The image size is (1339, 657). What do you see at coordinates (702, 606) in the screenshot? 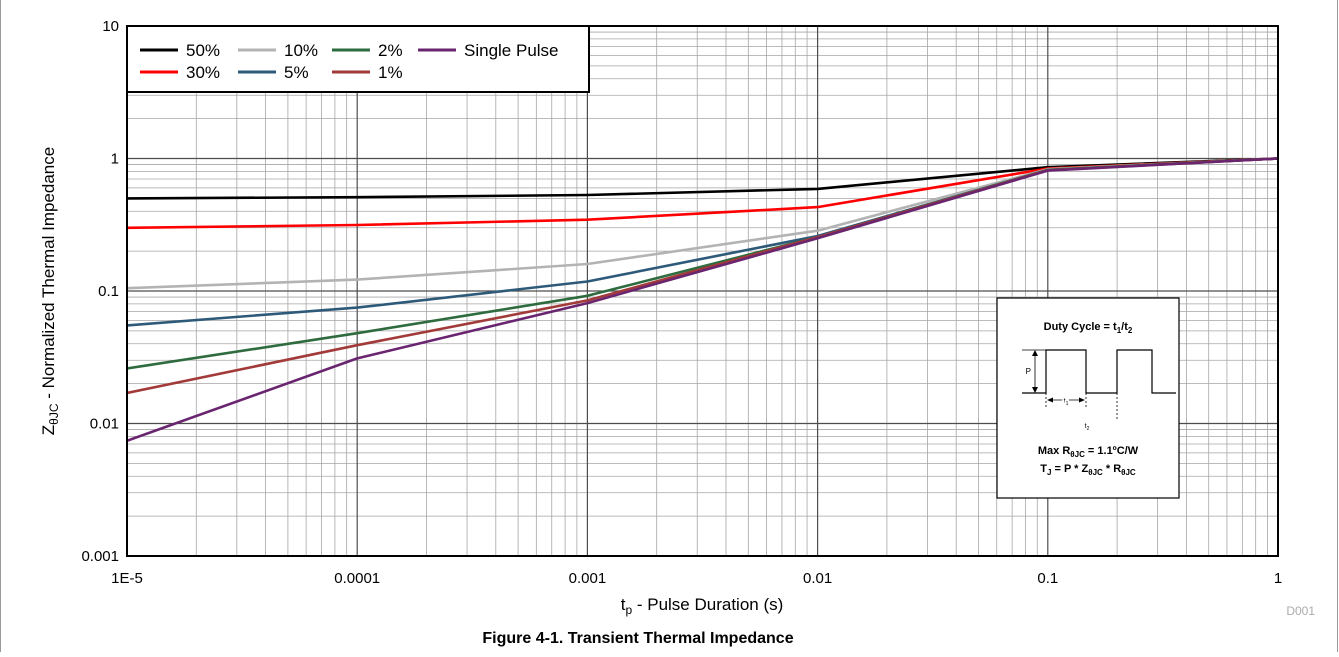
I see `x-axis-label: tp - Pulse Duration (s)` at bounding box center [702, 606].